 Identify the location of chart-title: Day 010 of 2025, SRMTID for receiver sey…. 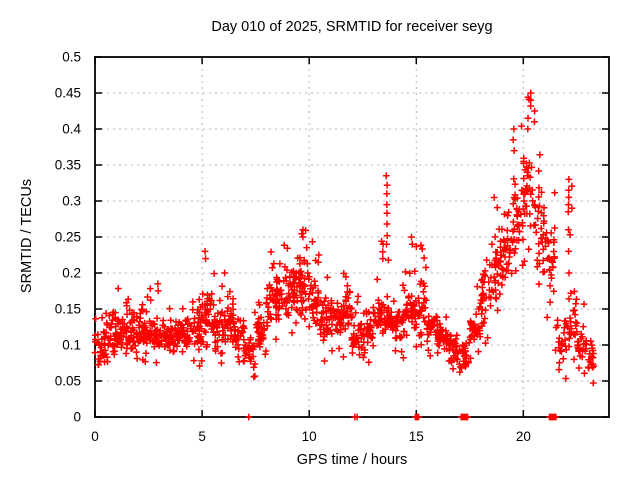
(352, 27).